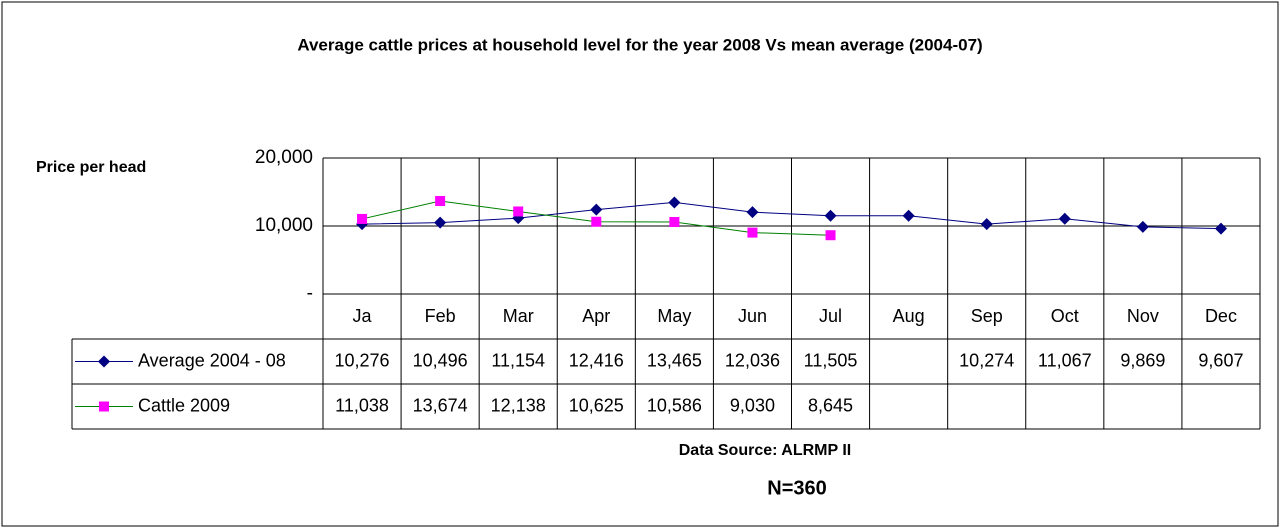 Image resolution: width=1281 pixels, height=529 pixels. I want to click on table-value: 11,154, so click(518, 360).